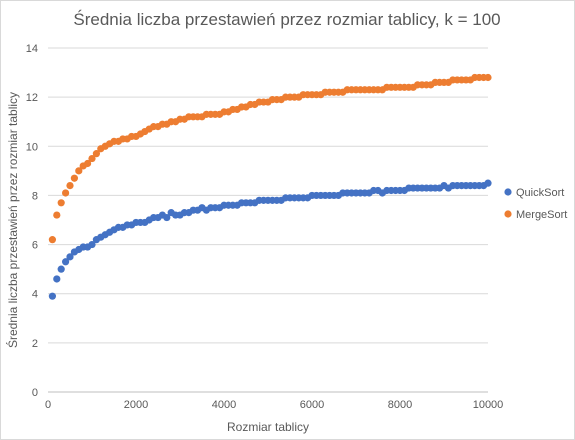 This screenshot has width=575, height=440. I want to click on x-axis-title: Rozmiar tablicy, so click(268, 427).